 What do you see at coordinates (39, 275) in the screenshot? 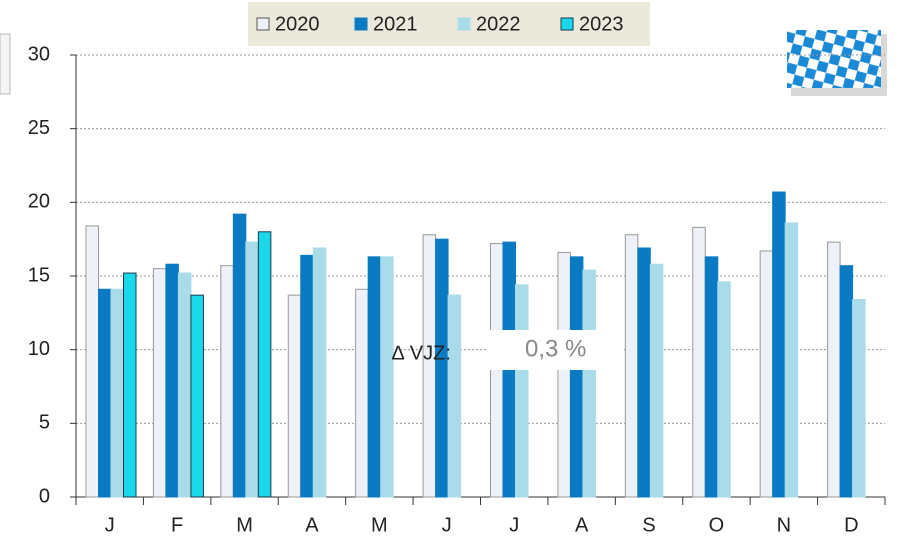
I see `y-tick-label: 15` at bounding box center [39, 275].